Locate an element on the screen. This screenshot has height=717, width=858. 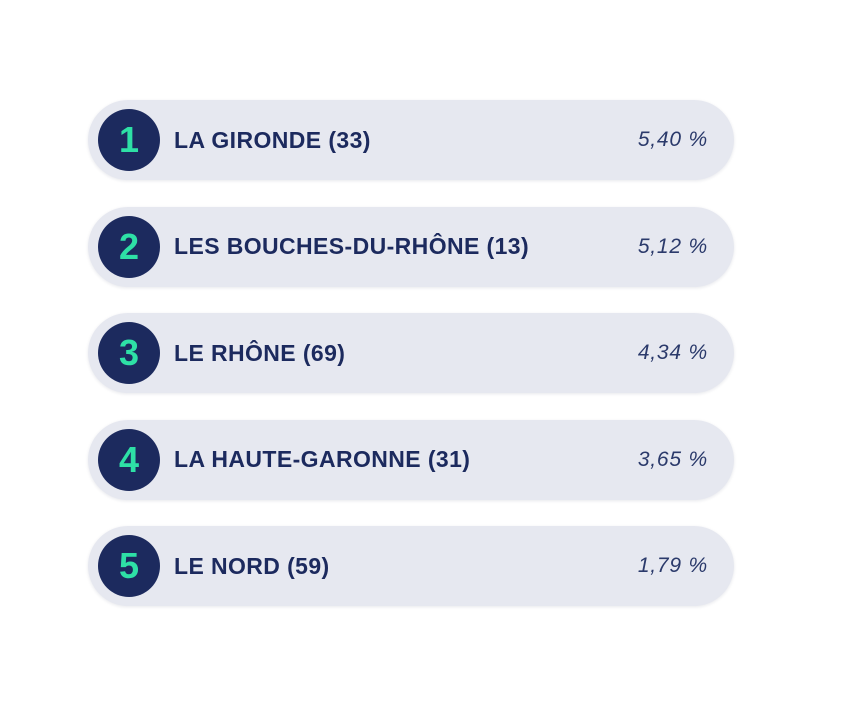
department-name: LE RHÔNE (69) is located at coordinates (260, 352).